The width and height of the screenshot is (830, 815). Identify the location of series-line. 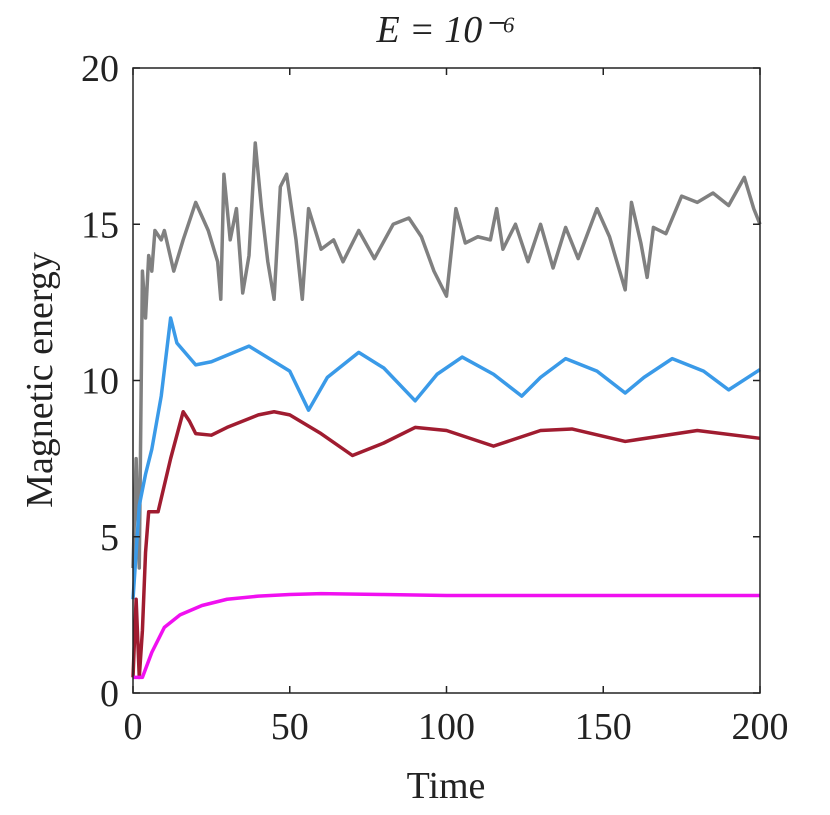
(446, 635).